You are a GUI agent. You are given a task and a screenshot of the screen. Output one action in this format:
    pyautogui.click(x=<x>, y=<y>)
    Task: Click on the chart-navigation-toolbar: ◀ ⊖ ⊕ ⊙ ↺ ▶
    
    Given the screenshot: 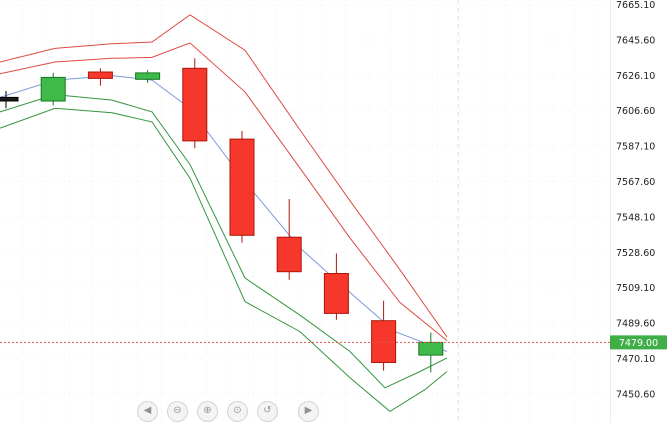 What is the action you would take?
    pyautogui.click(x=228, y=411)
    